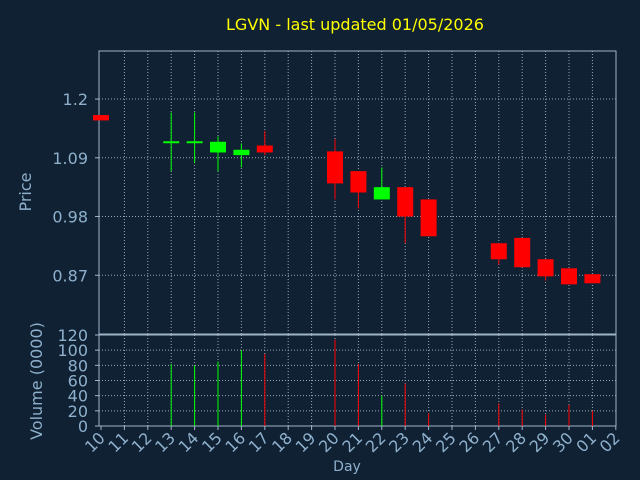  I want to click on chart-title: LGVN - last updated 01/05/2026, so click(355, 24).